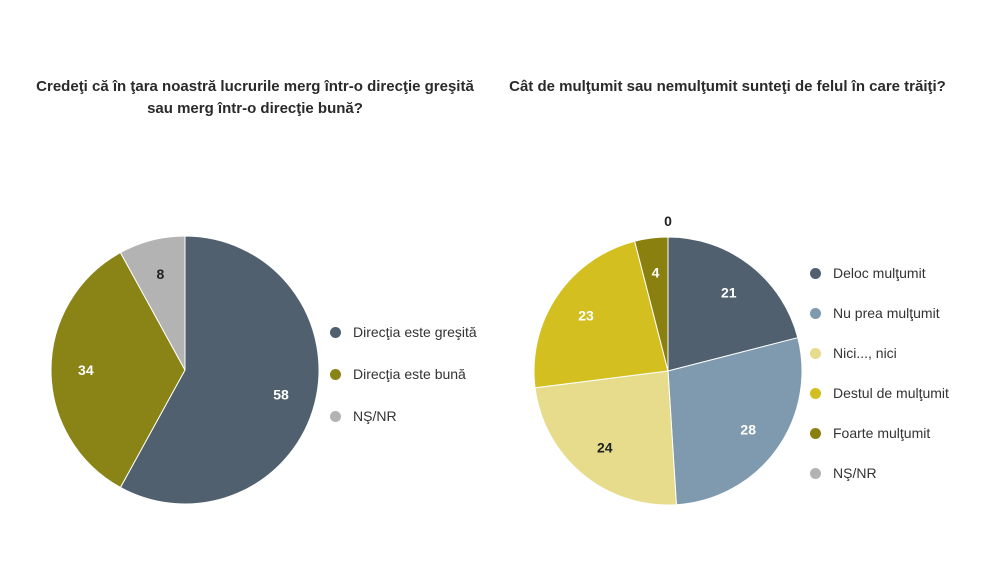 This screenshot has height=562, width=1000. I want to click on legend-item: Direcţia este greşită, so click(403, 332).